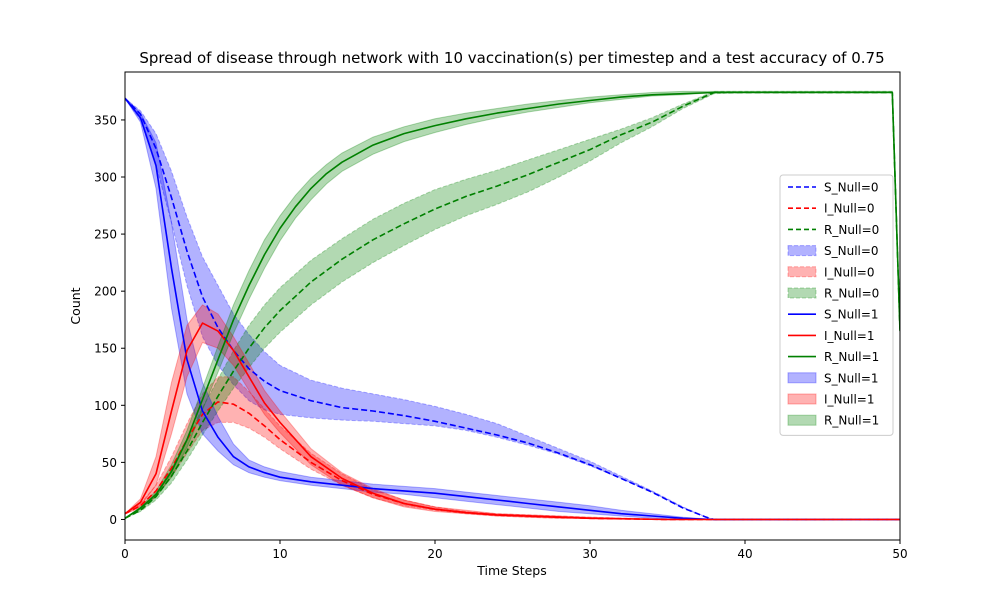  What do you see at coordinates (113, 520) in the screenshot?
I see `y-tick-label: 0` at bounding box center [113, 520].